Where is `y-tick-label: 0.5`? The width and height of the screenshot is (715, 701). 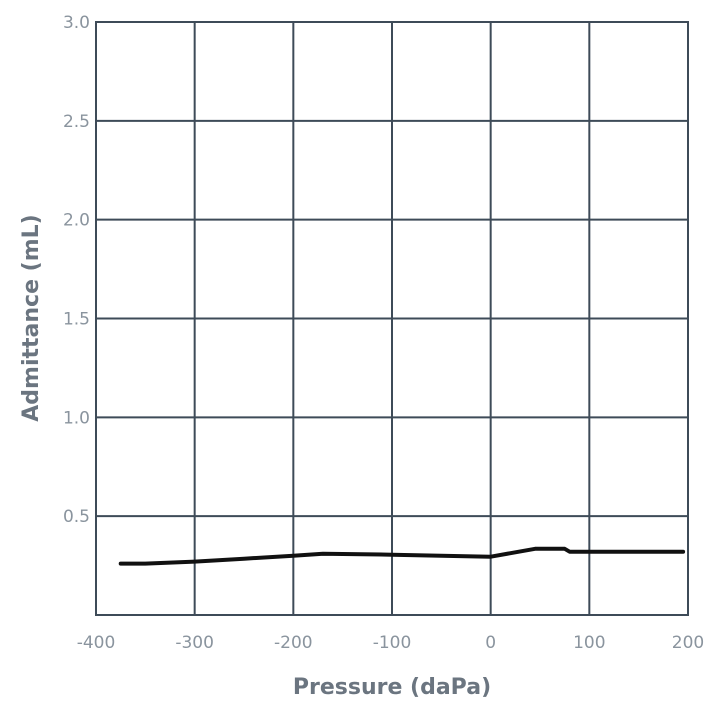
y-tick-label: 0.5 is located at coordinates (76, 517).